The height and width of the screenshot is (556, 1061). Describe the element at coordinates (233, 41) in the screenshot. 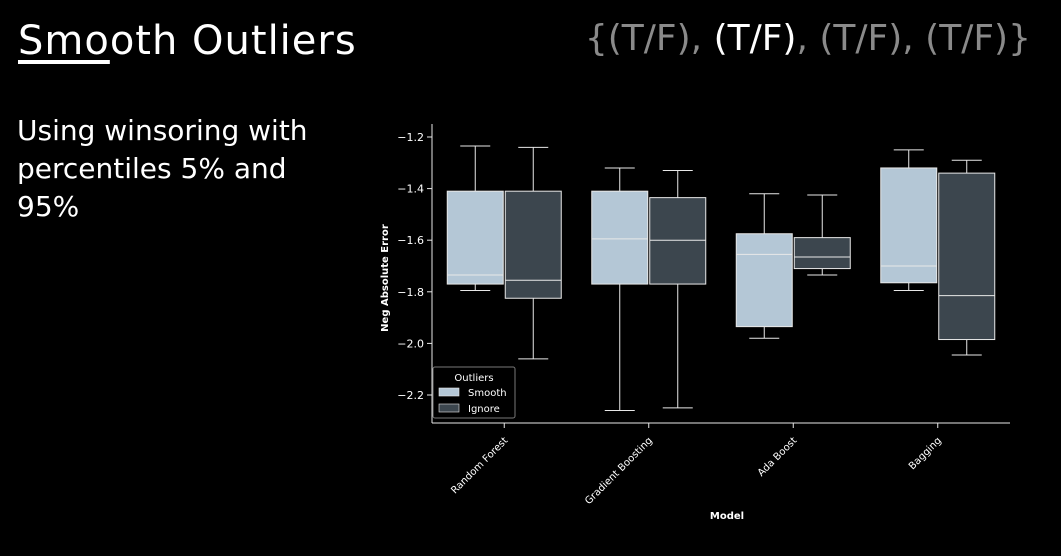

I see `slide-title-rest: oth Outliers` at that location.